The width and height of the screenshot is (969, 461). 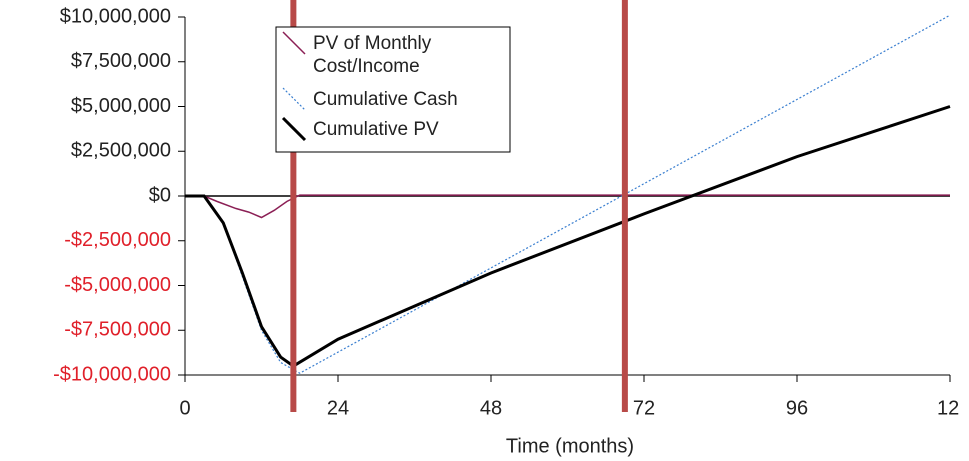 I want to click on y-tick-label: $7,500,000, so click(x=121, y=61).